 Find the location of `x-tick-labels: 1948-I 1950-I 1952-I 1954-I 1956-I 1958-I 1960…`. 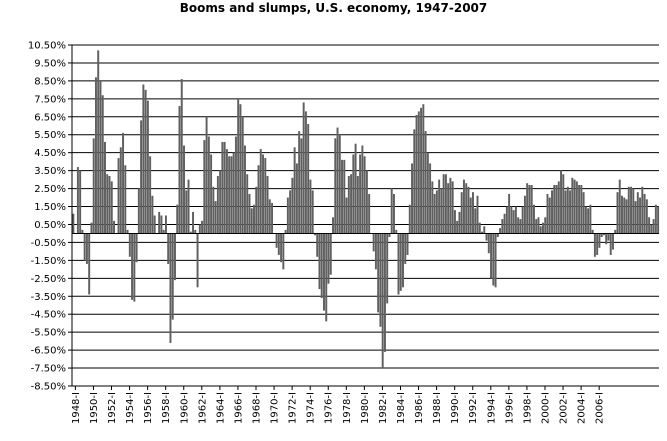

x-tick-labels: 1948-I 1950-I 1952-I 1954-I 1956-I 1958-I 1960… is located at coordinates (338, 408).